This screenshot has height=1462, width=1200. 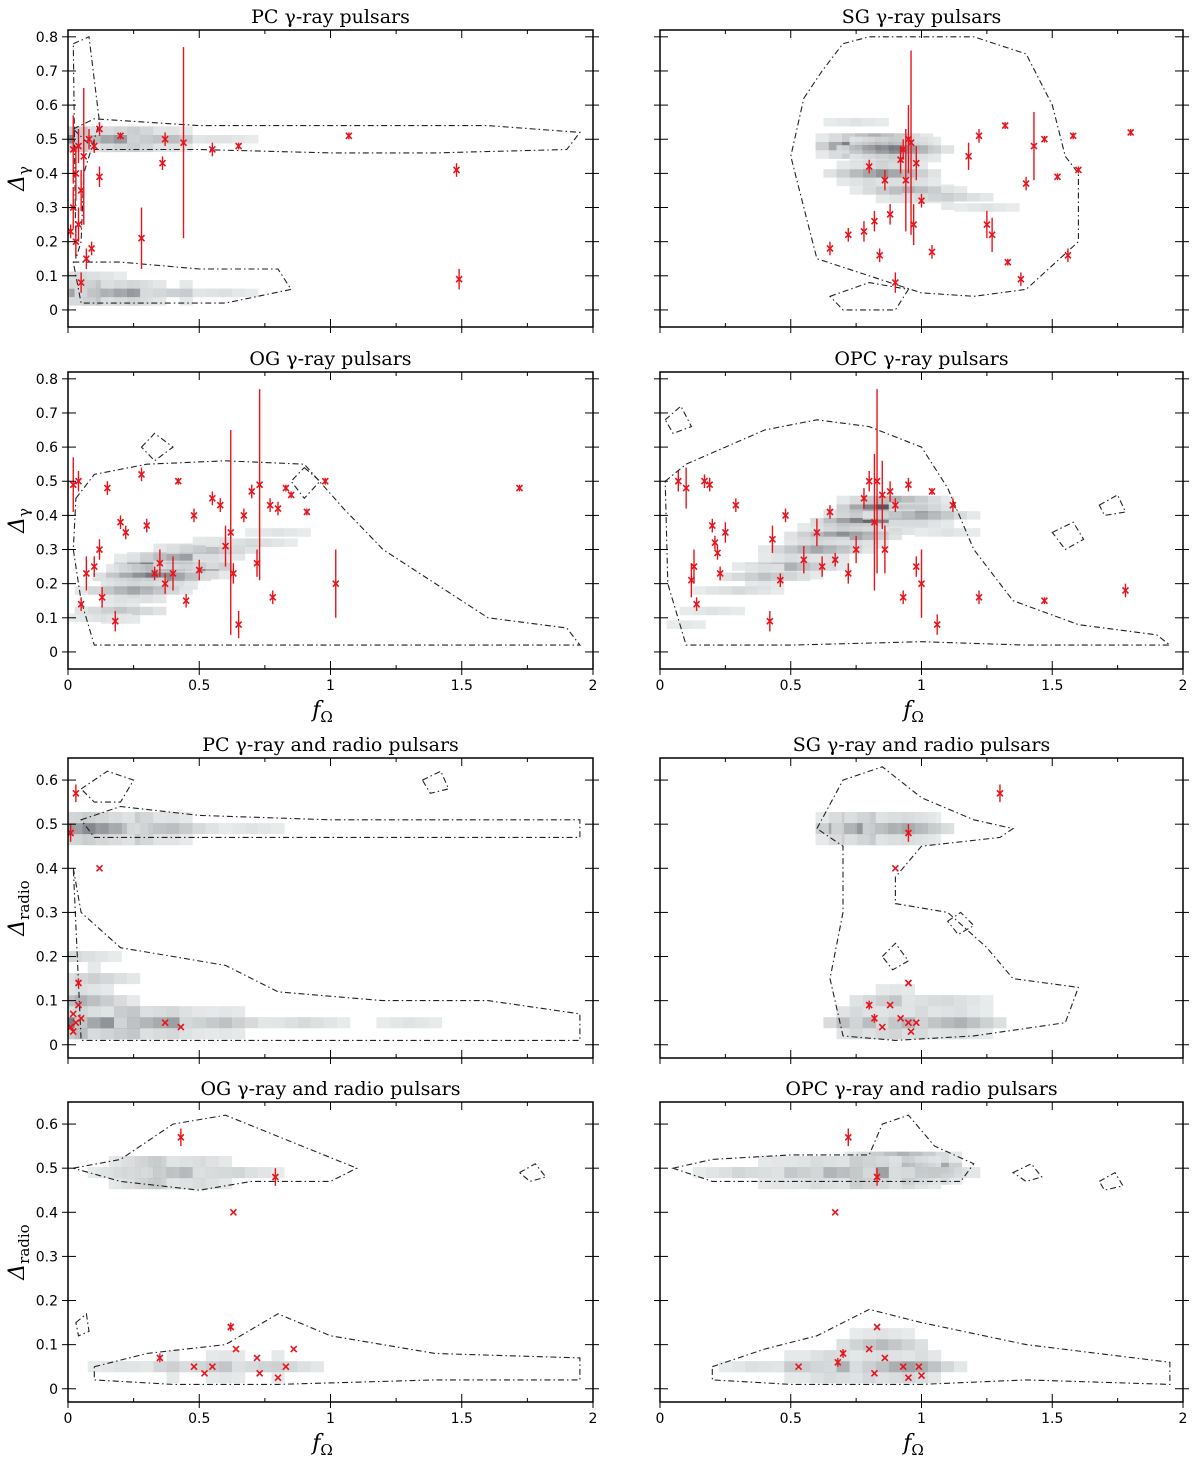 I want to click on y-axis-label: Δγ, so click(x=19, y=521).